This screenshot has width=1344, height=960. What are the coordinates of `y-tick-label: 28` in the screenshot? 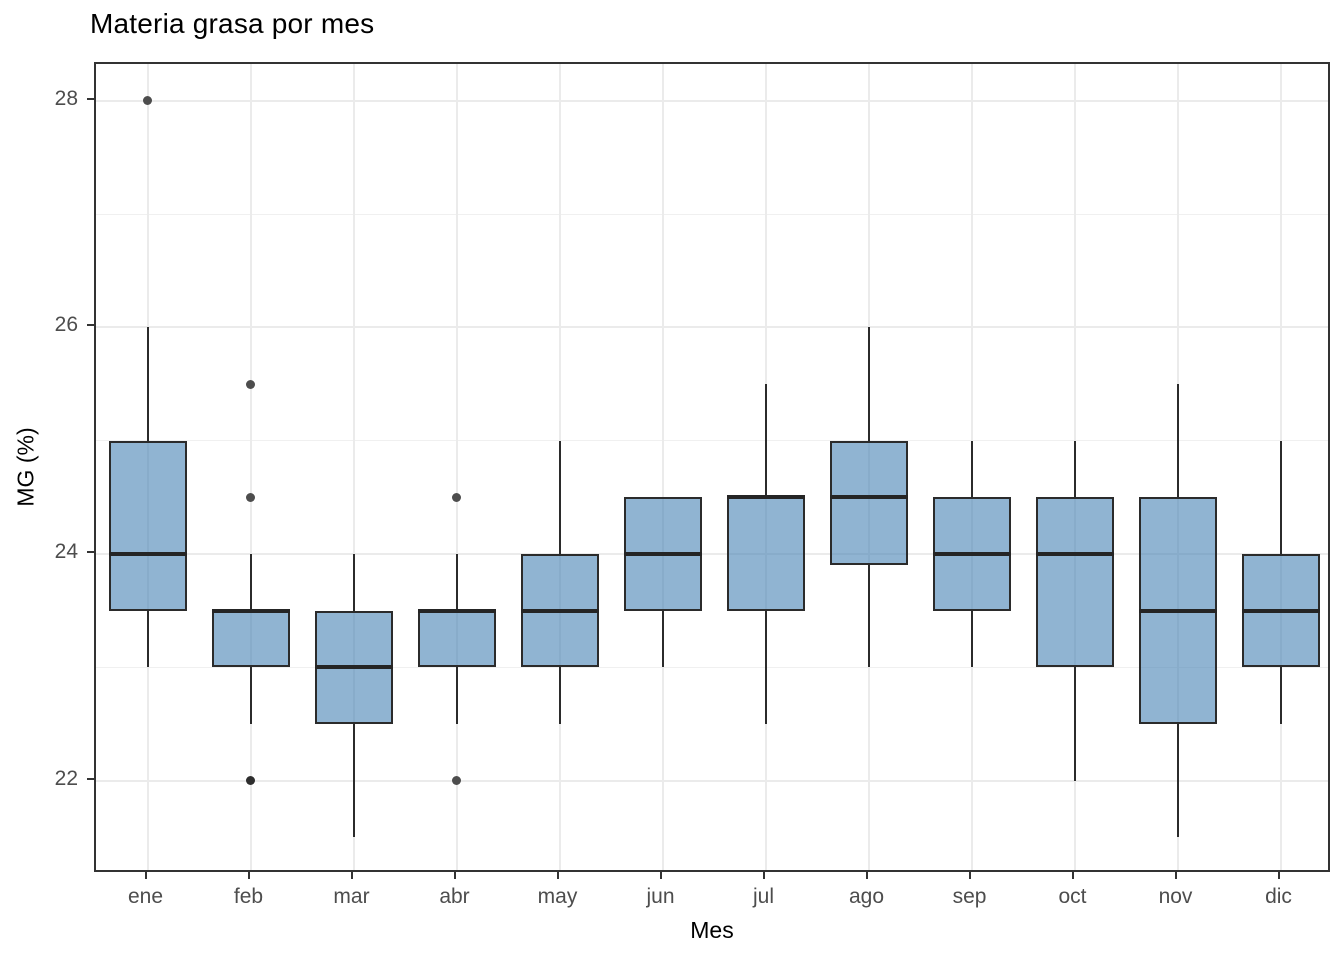 It's located at (66, 98).